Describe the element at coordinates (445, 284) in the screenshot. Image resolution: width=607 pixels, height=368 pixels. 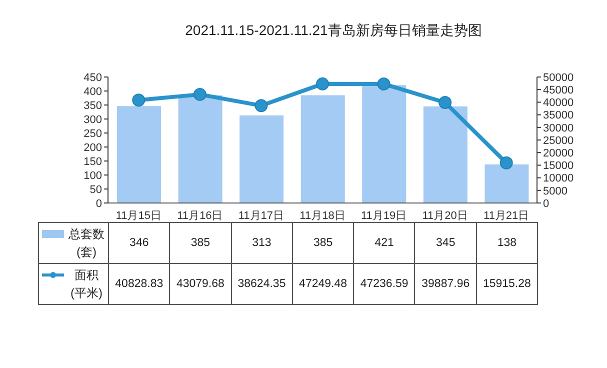
I see `data-label: 39887.96` at that location.